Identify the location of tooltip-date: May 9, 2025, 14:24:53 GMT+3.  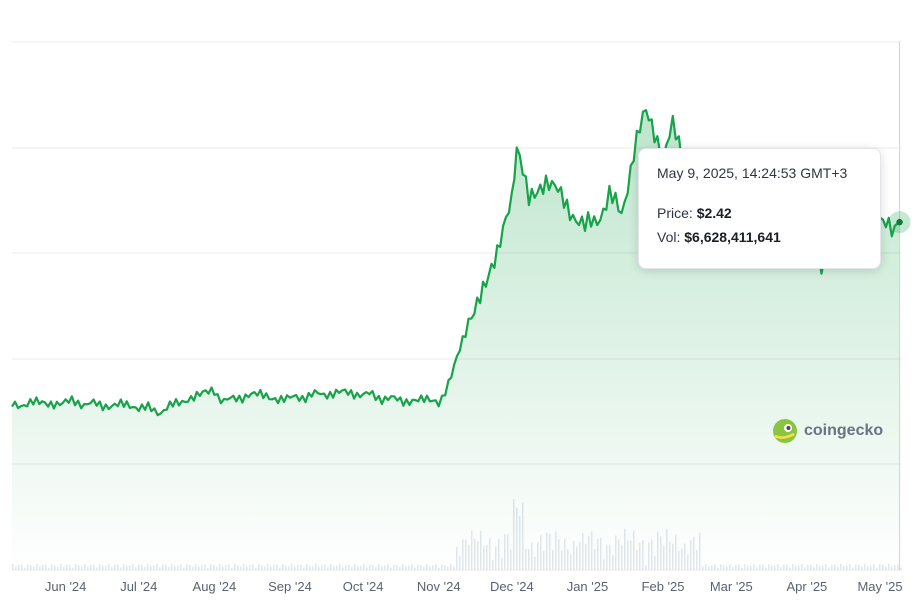
(752, 173).